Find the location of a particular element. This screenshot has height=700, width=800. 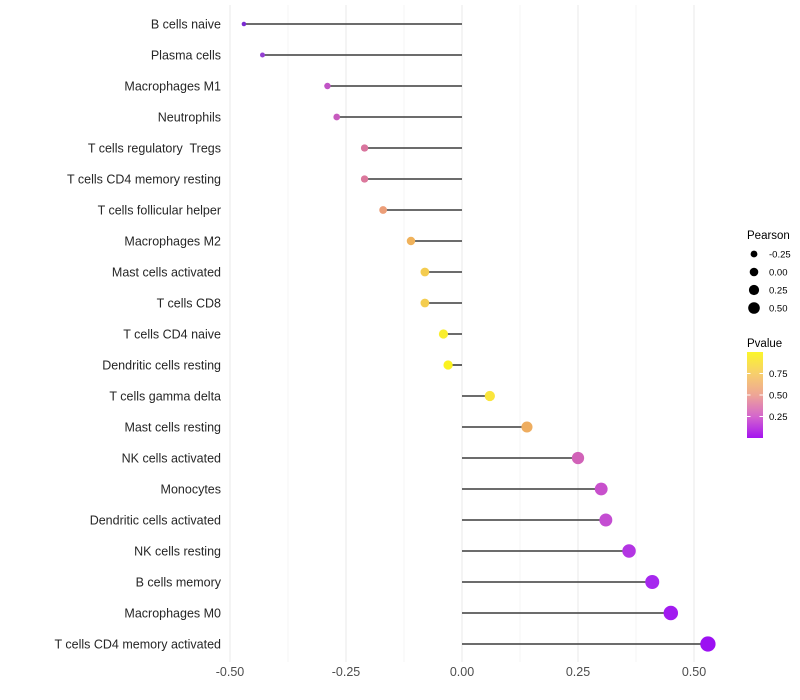

x-axis-tick-label: -0.25 is located at coordinates (346, 672).